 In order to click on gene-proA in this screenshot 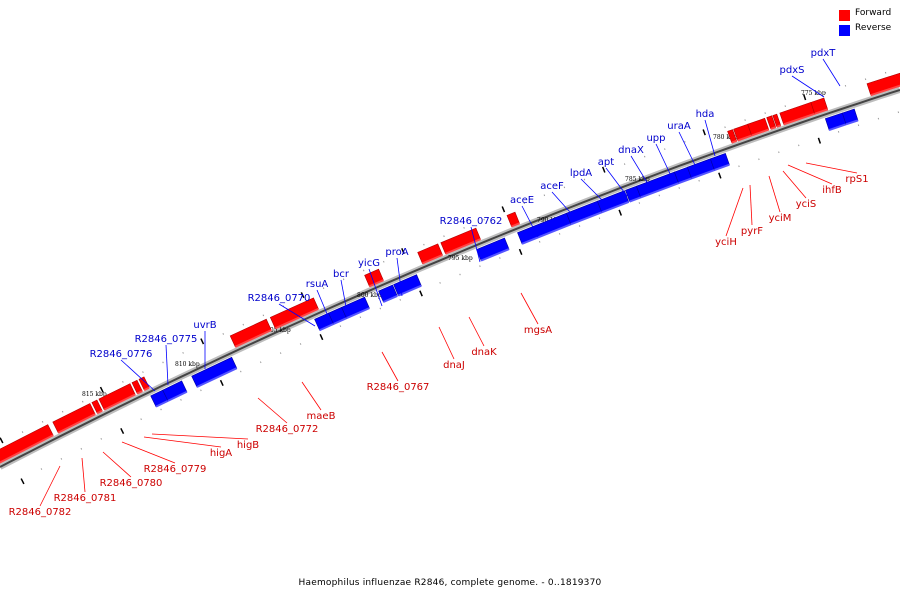, I will do `click(407, 285)`.